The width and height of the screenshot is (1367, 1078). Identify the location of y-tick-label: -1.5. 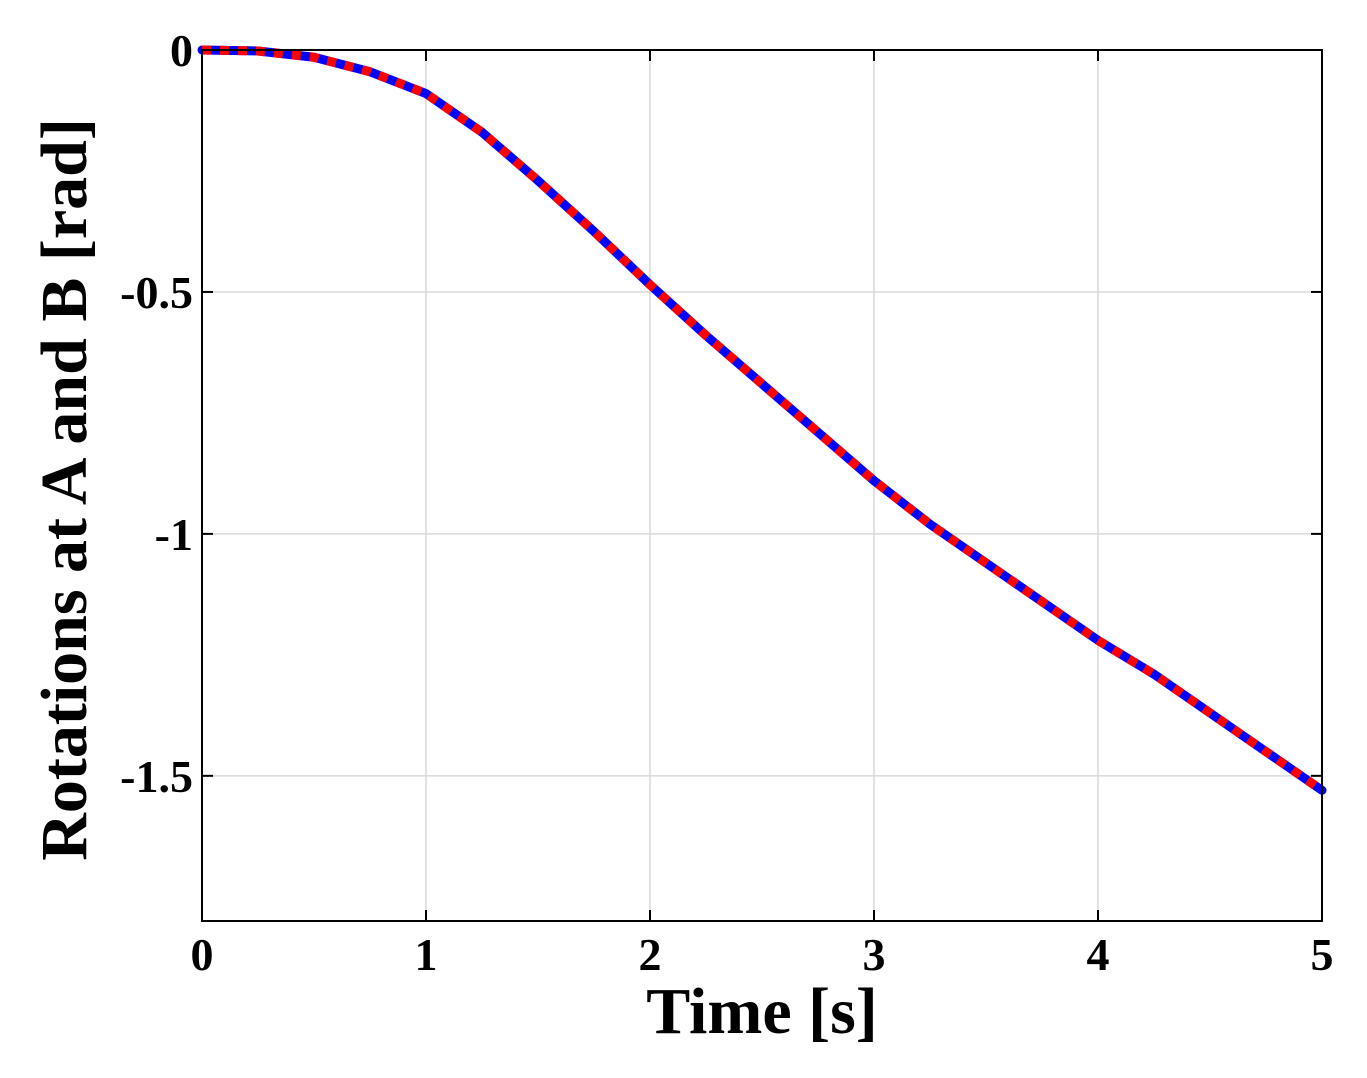
(156, 776).